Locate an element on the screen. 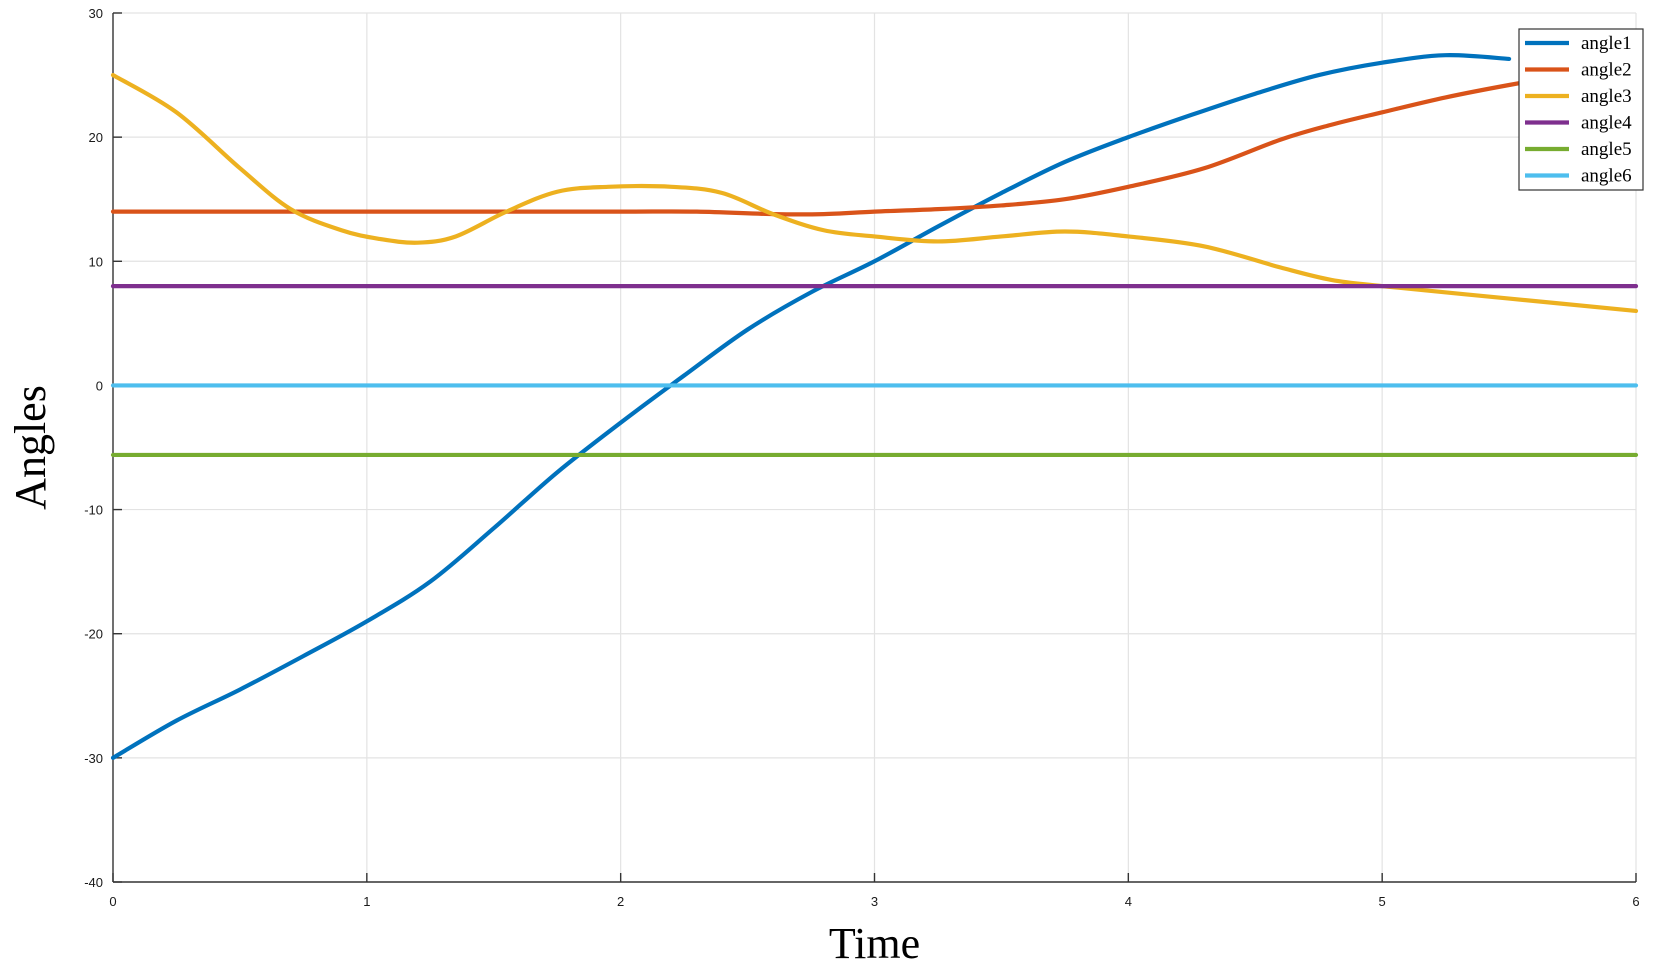 The image size is (1654, 968). x-tick-label: 6 is located at coordinates (1635, 901).